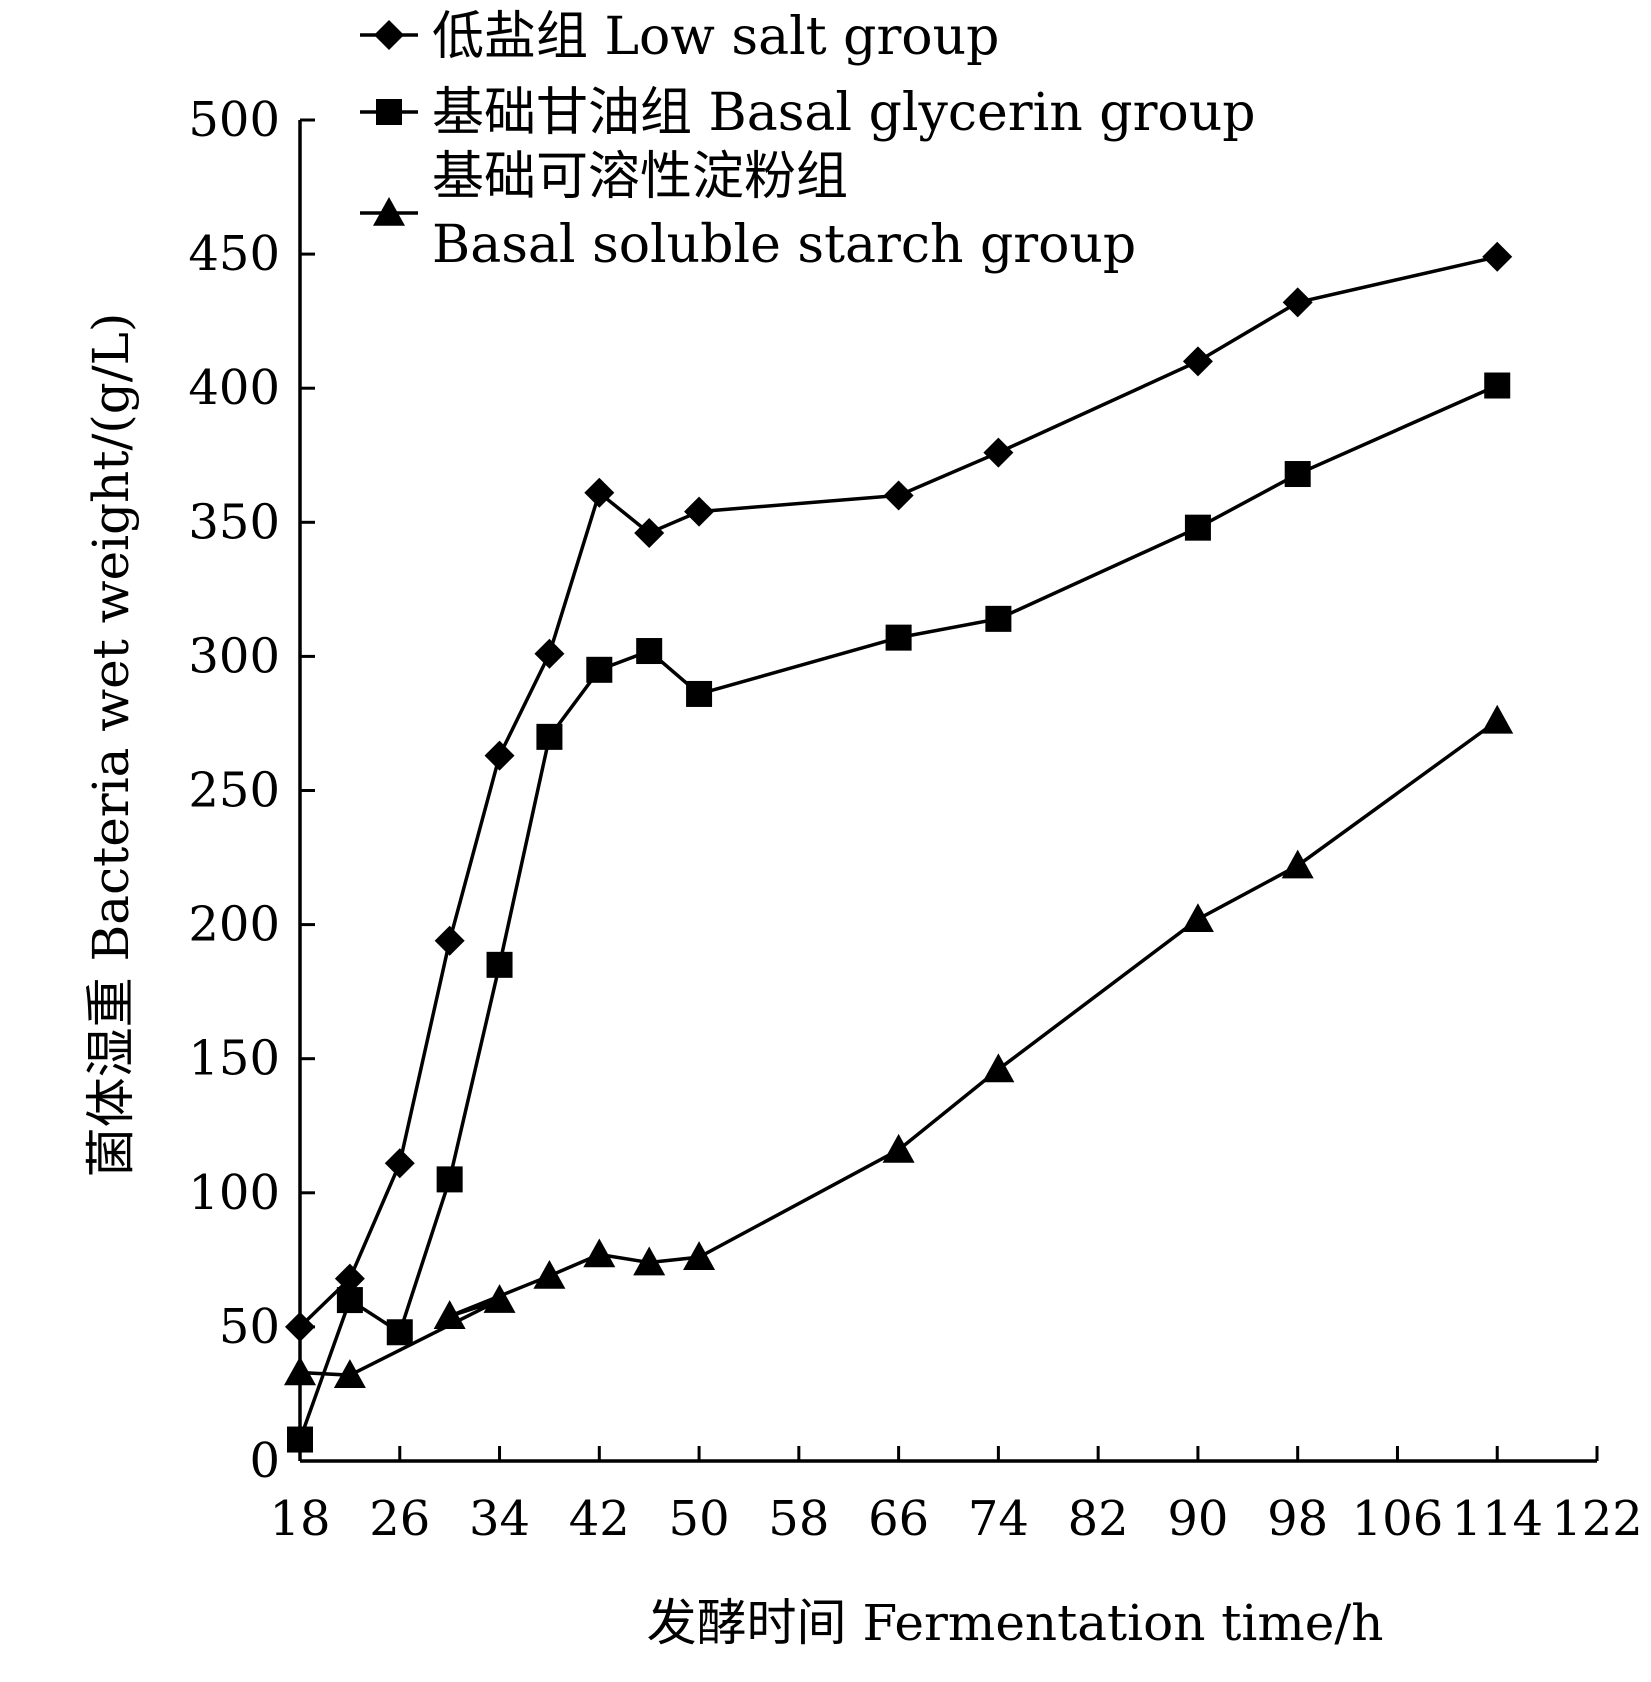 The image size is (1651, 1682). I want to click on y-tick-label: 450, so click(234, 254).